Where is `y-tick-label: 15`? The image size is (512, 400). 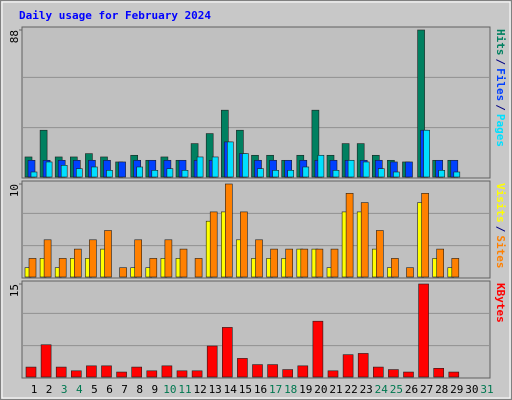
y-tick-label: 15 is located at coordinates (14, 290).